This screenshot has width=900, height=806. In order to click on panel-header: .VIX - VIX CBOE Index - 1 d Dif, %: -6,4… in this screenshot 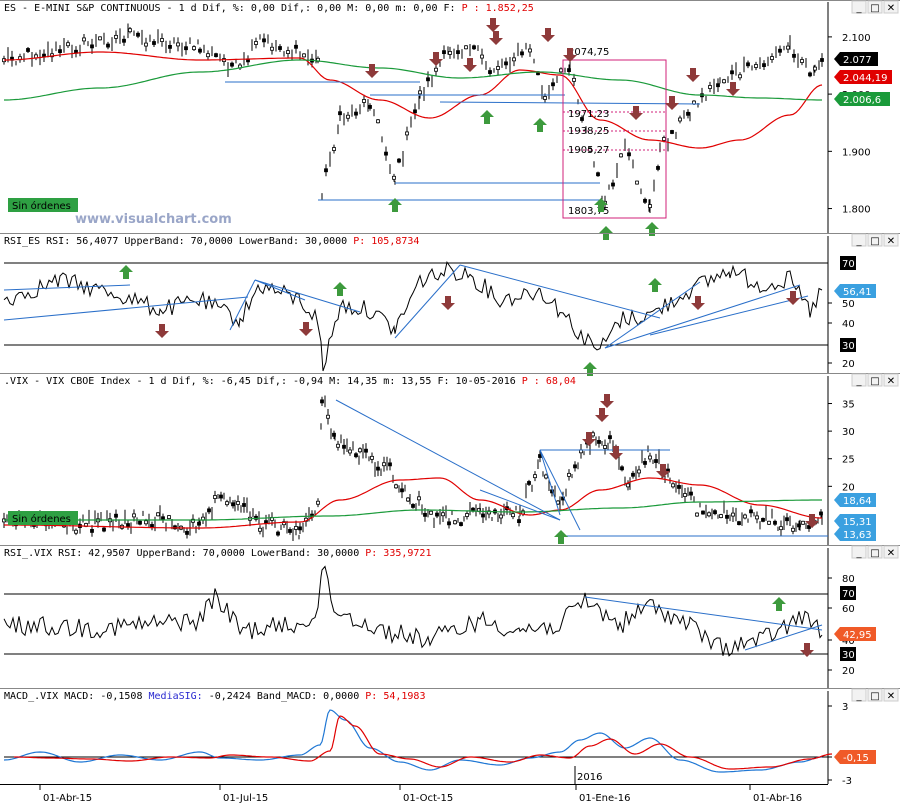, I will do `click(290, 381)`.